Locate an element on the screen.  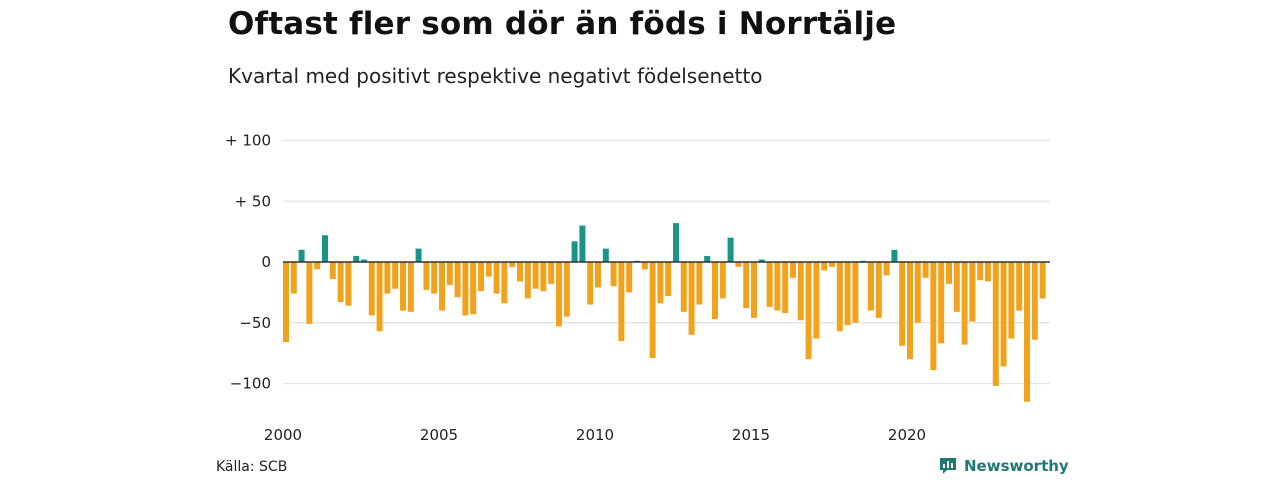
y-tick-label: −50 is located at coordinates (255, 323).